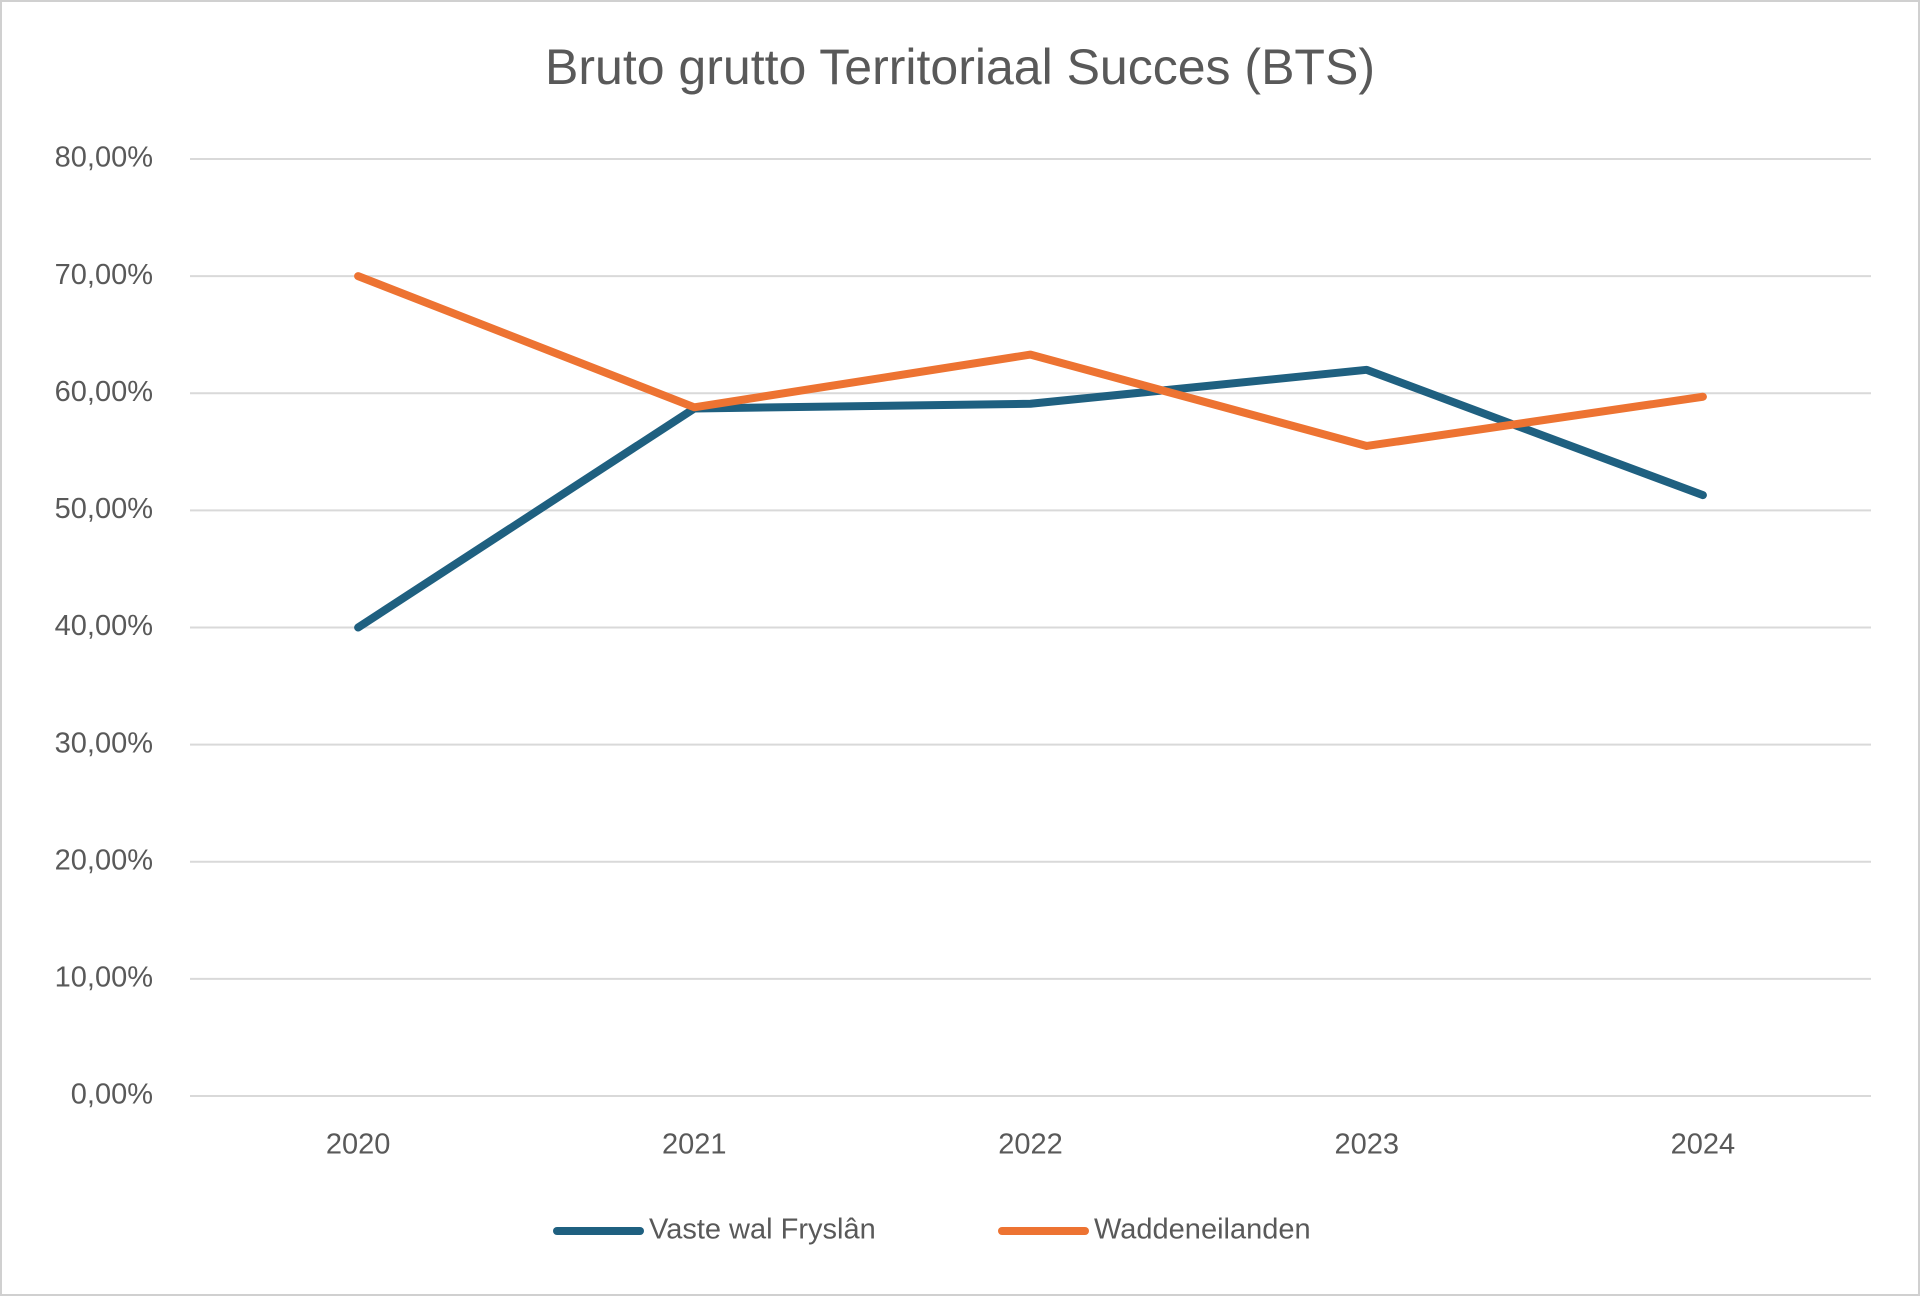 This screenshot has width=1920, height=1296. What do you see at coordinates (104, 392) in the screenshot?
I see `y-tick-label: 60,00%` at bounding box center [104, 392].